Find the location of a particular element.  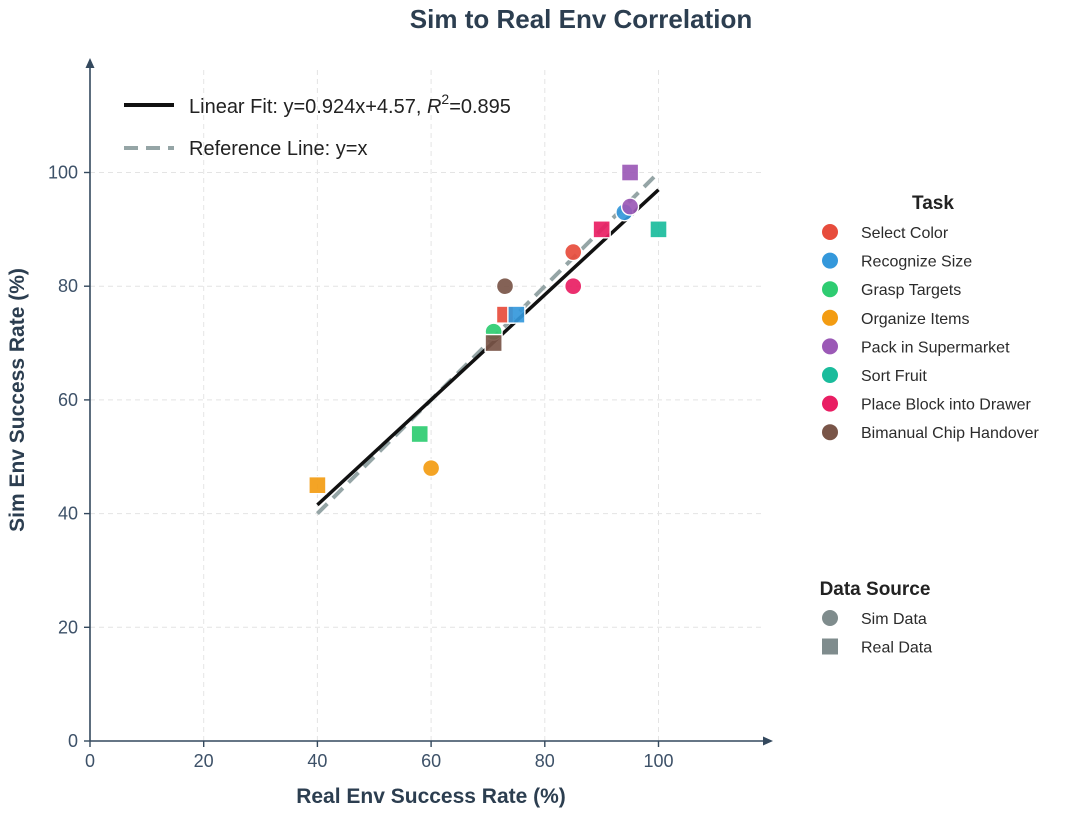

task-legend-marker-organize-items is located at coordinates (830, 317).